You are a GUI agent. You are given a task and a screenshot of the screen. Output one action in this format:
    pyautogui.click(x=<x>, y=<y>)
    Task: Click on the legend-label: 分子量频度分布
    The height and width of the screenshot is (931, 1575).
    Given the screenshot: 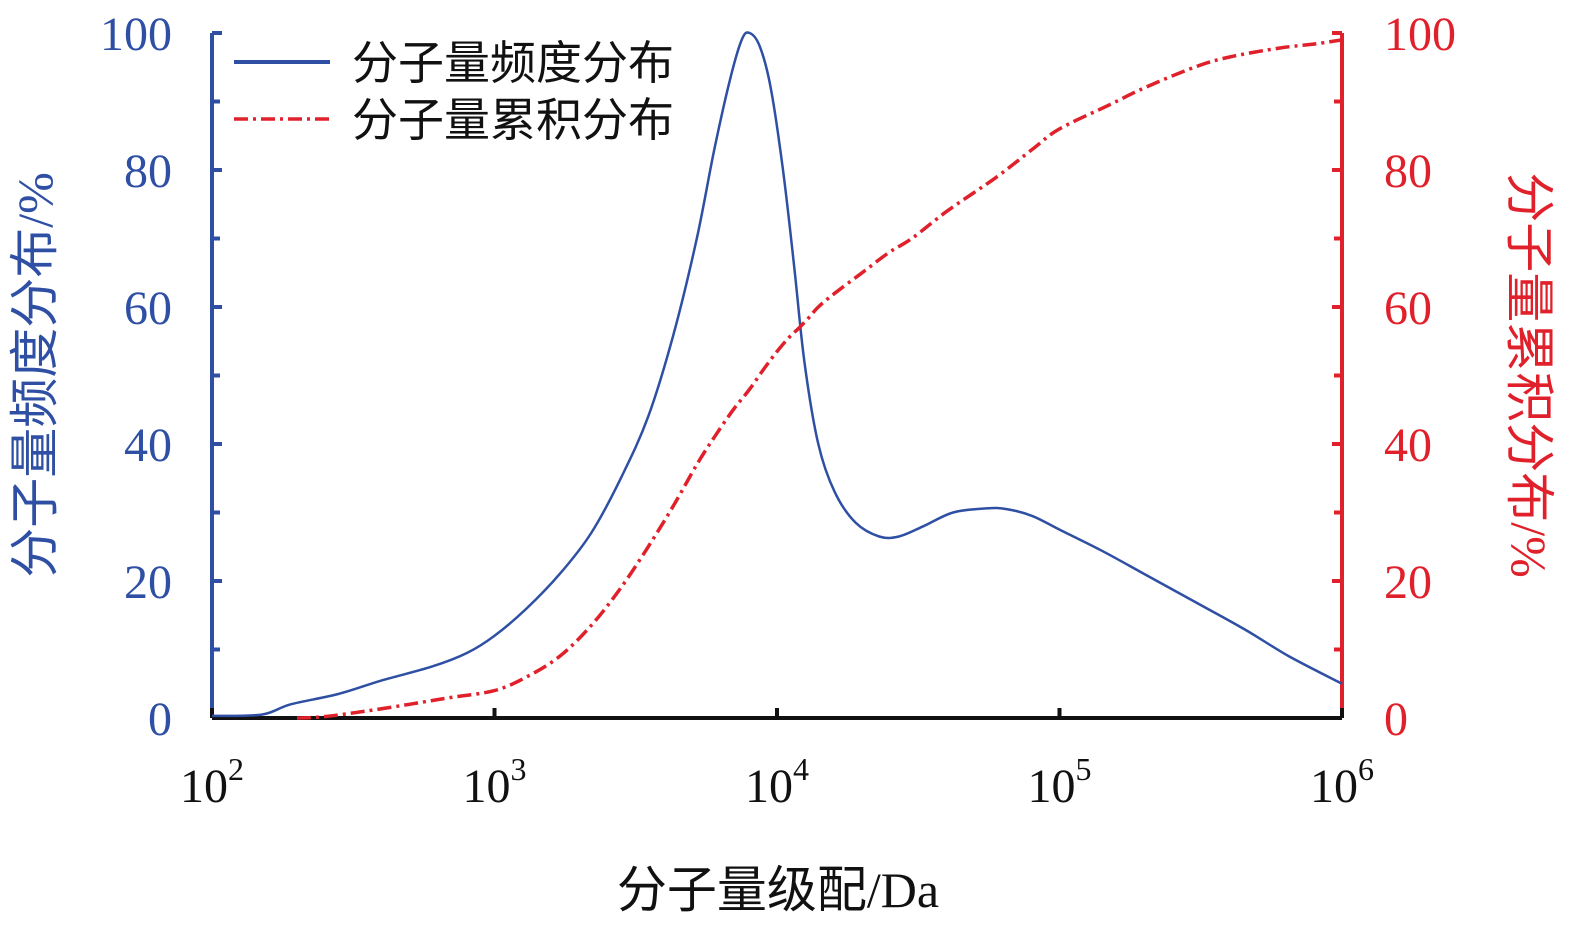 What is the action you would take?
    pyautogui.click(x=513, y=63)
    